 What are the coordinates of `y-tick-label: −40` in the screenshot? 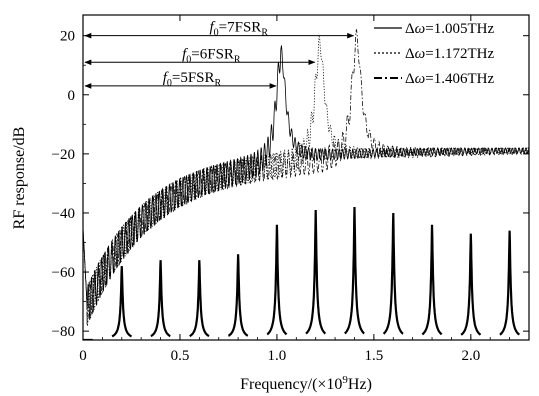 It's located at (63, 214).